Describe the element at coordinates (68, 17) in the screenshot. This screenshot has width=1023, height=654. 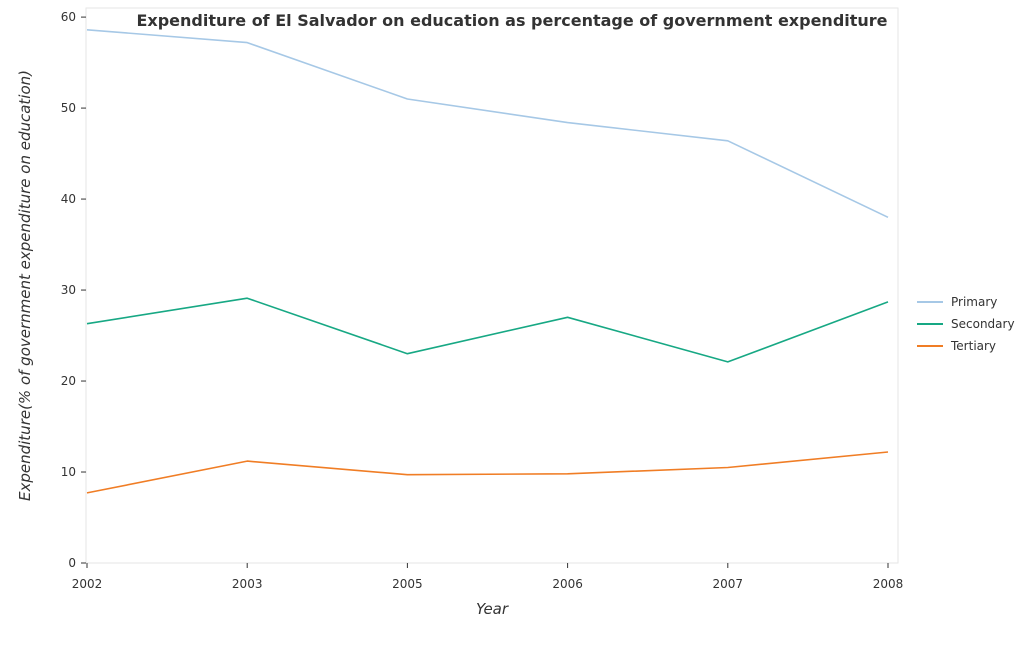
I see `y-tick-label: 60` at that location.